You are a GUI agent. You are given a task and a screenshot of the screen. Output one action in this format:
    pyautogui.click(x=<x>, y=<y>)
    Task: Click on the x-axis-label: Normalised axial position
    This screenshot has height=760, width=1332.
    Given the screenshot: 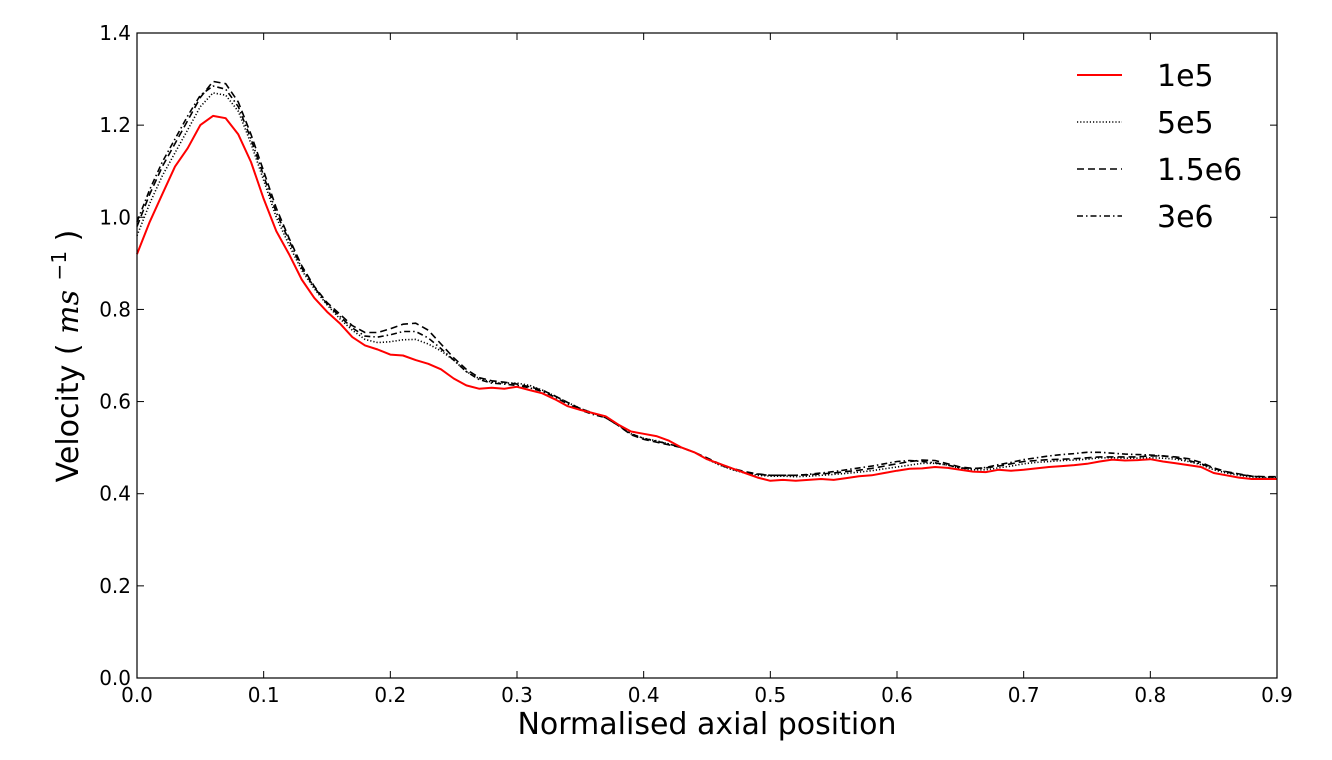 What is the action you would take?
    pyautogui.click(x=706, y=724)
    